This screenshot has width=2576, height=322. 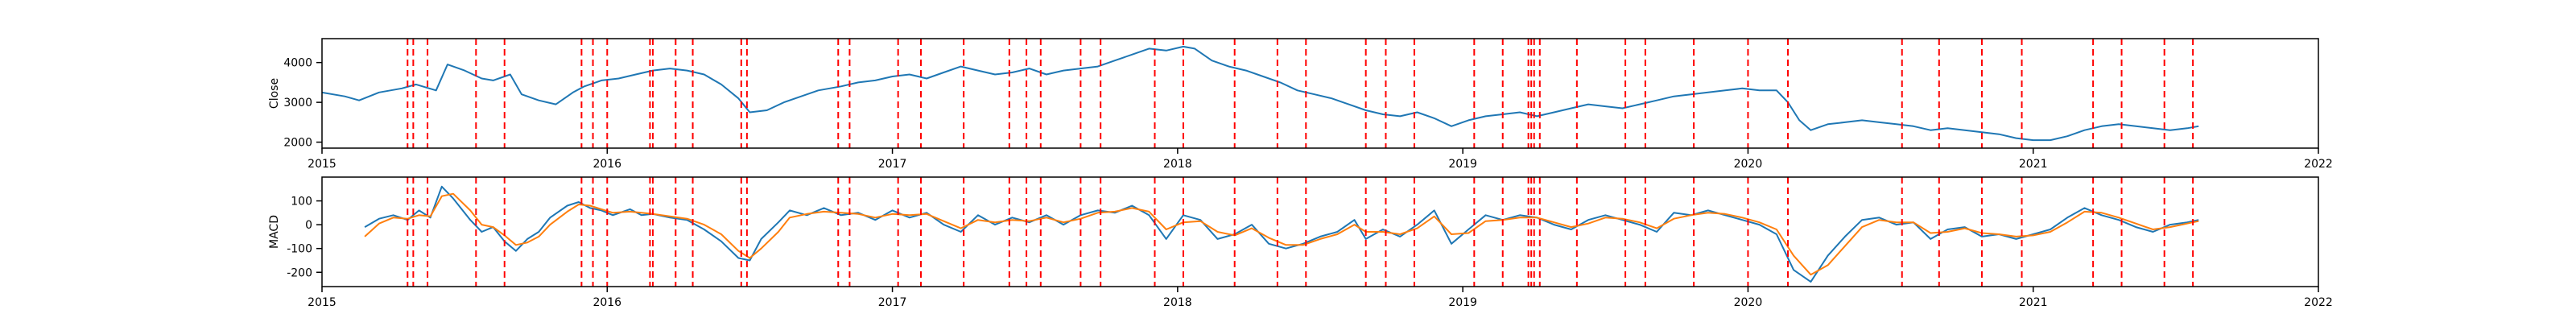 What do you see at coordinates (274, 93) in the screenshot?
I see `y-axis-label: Close` at bounding box center [274, 93].